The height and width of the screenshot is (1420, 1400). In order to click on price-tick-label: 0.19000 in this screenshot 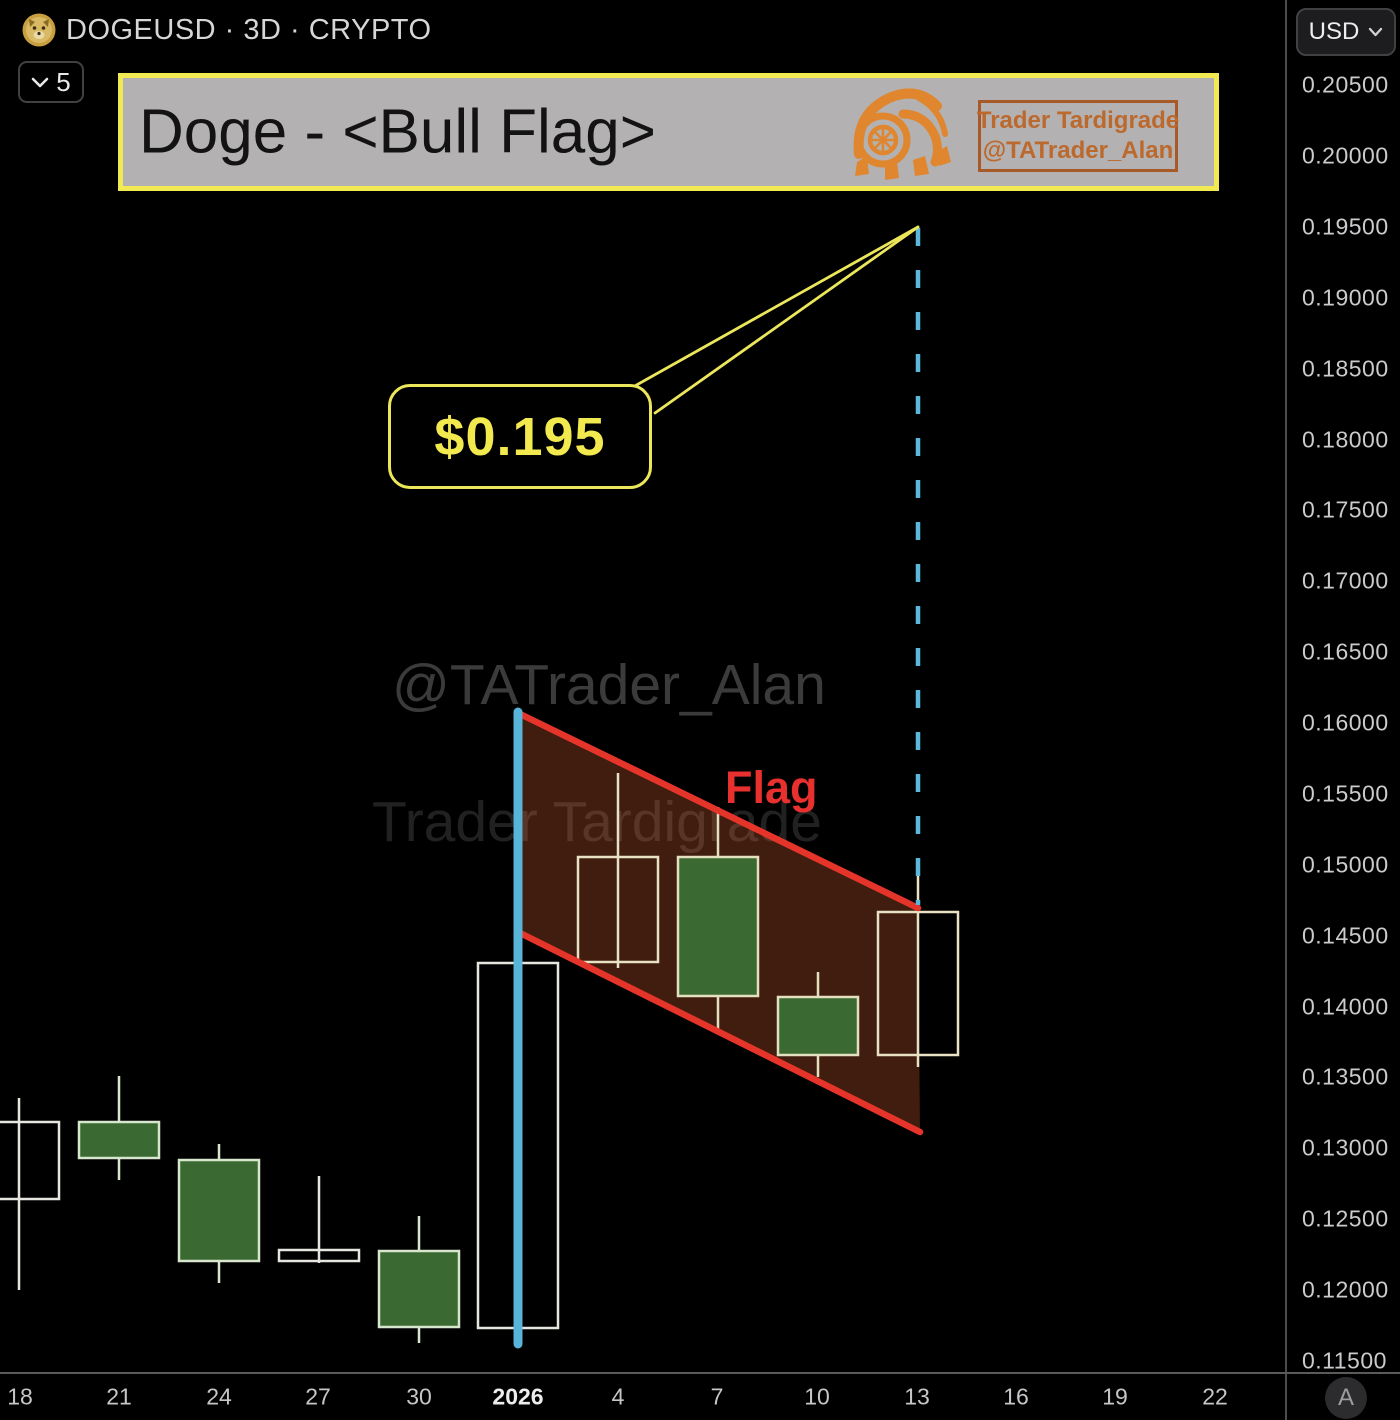, I will do `click(1345, 297)`.